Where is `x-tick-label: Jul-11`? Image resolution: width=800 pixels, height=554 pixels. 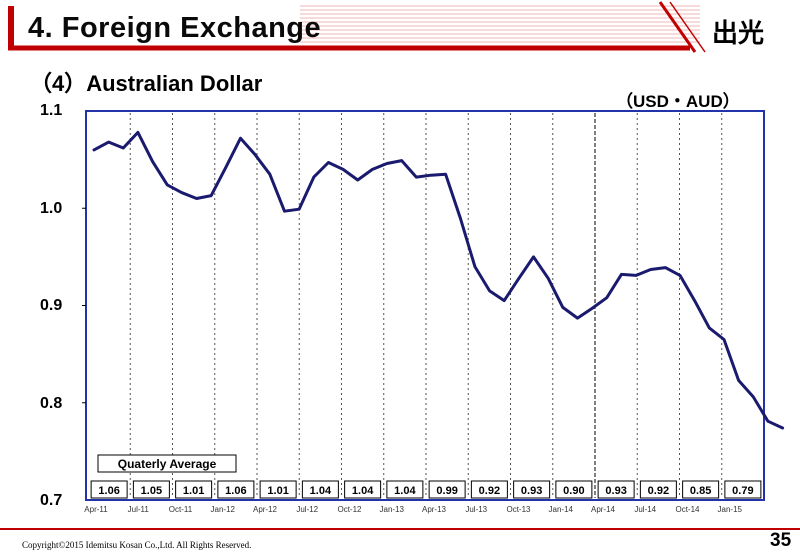 x-tick-label: Jul-11 is located at coordinates (139, 509).